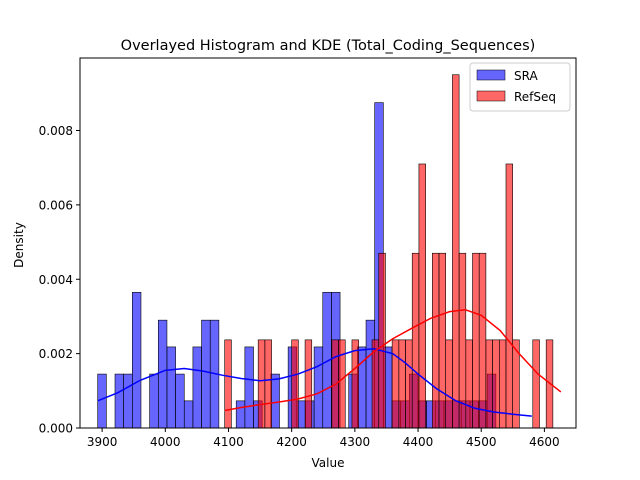  Describe the element at coordinates (328, 463) in the screenshot. I see `x-axis-label: Value` at that location.